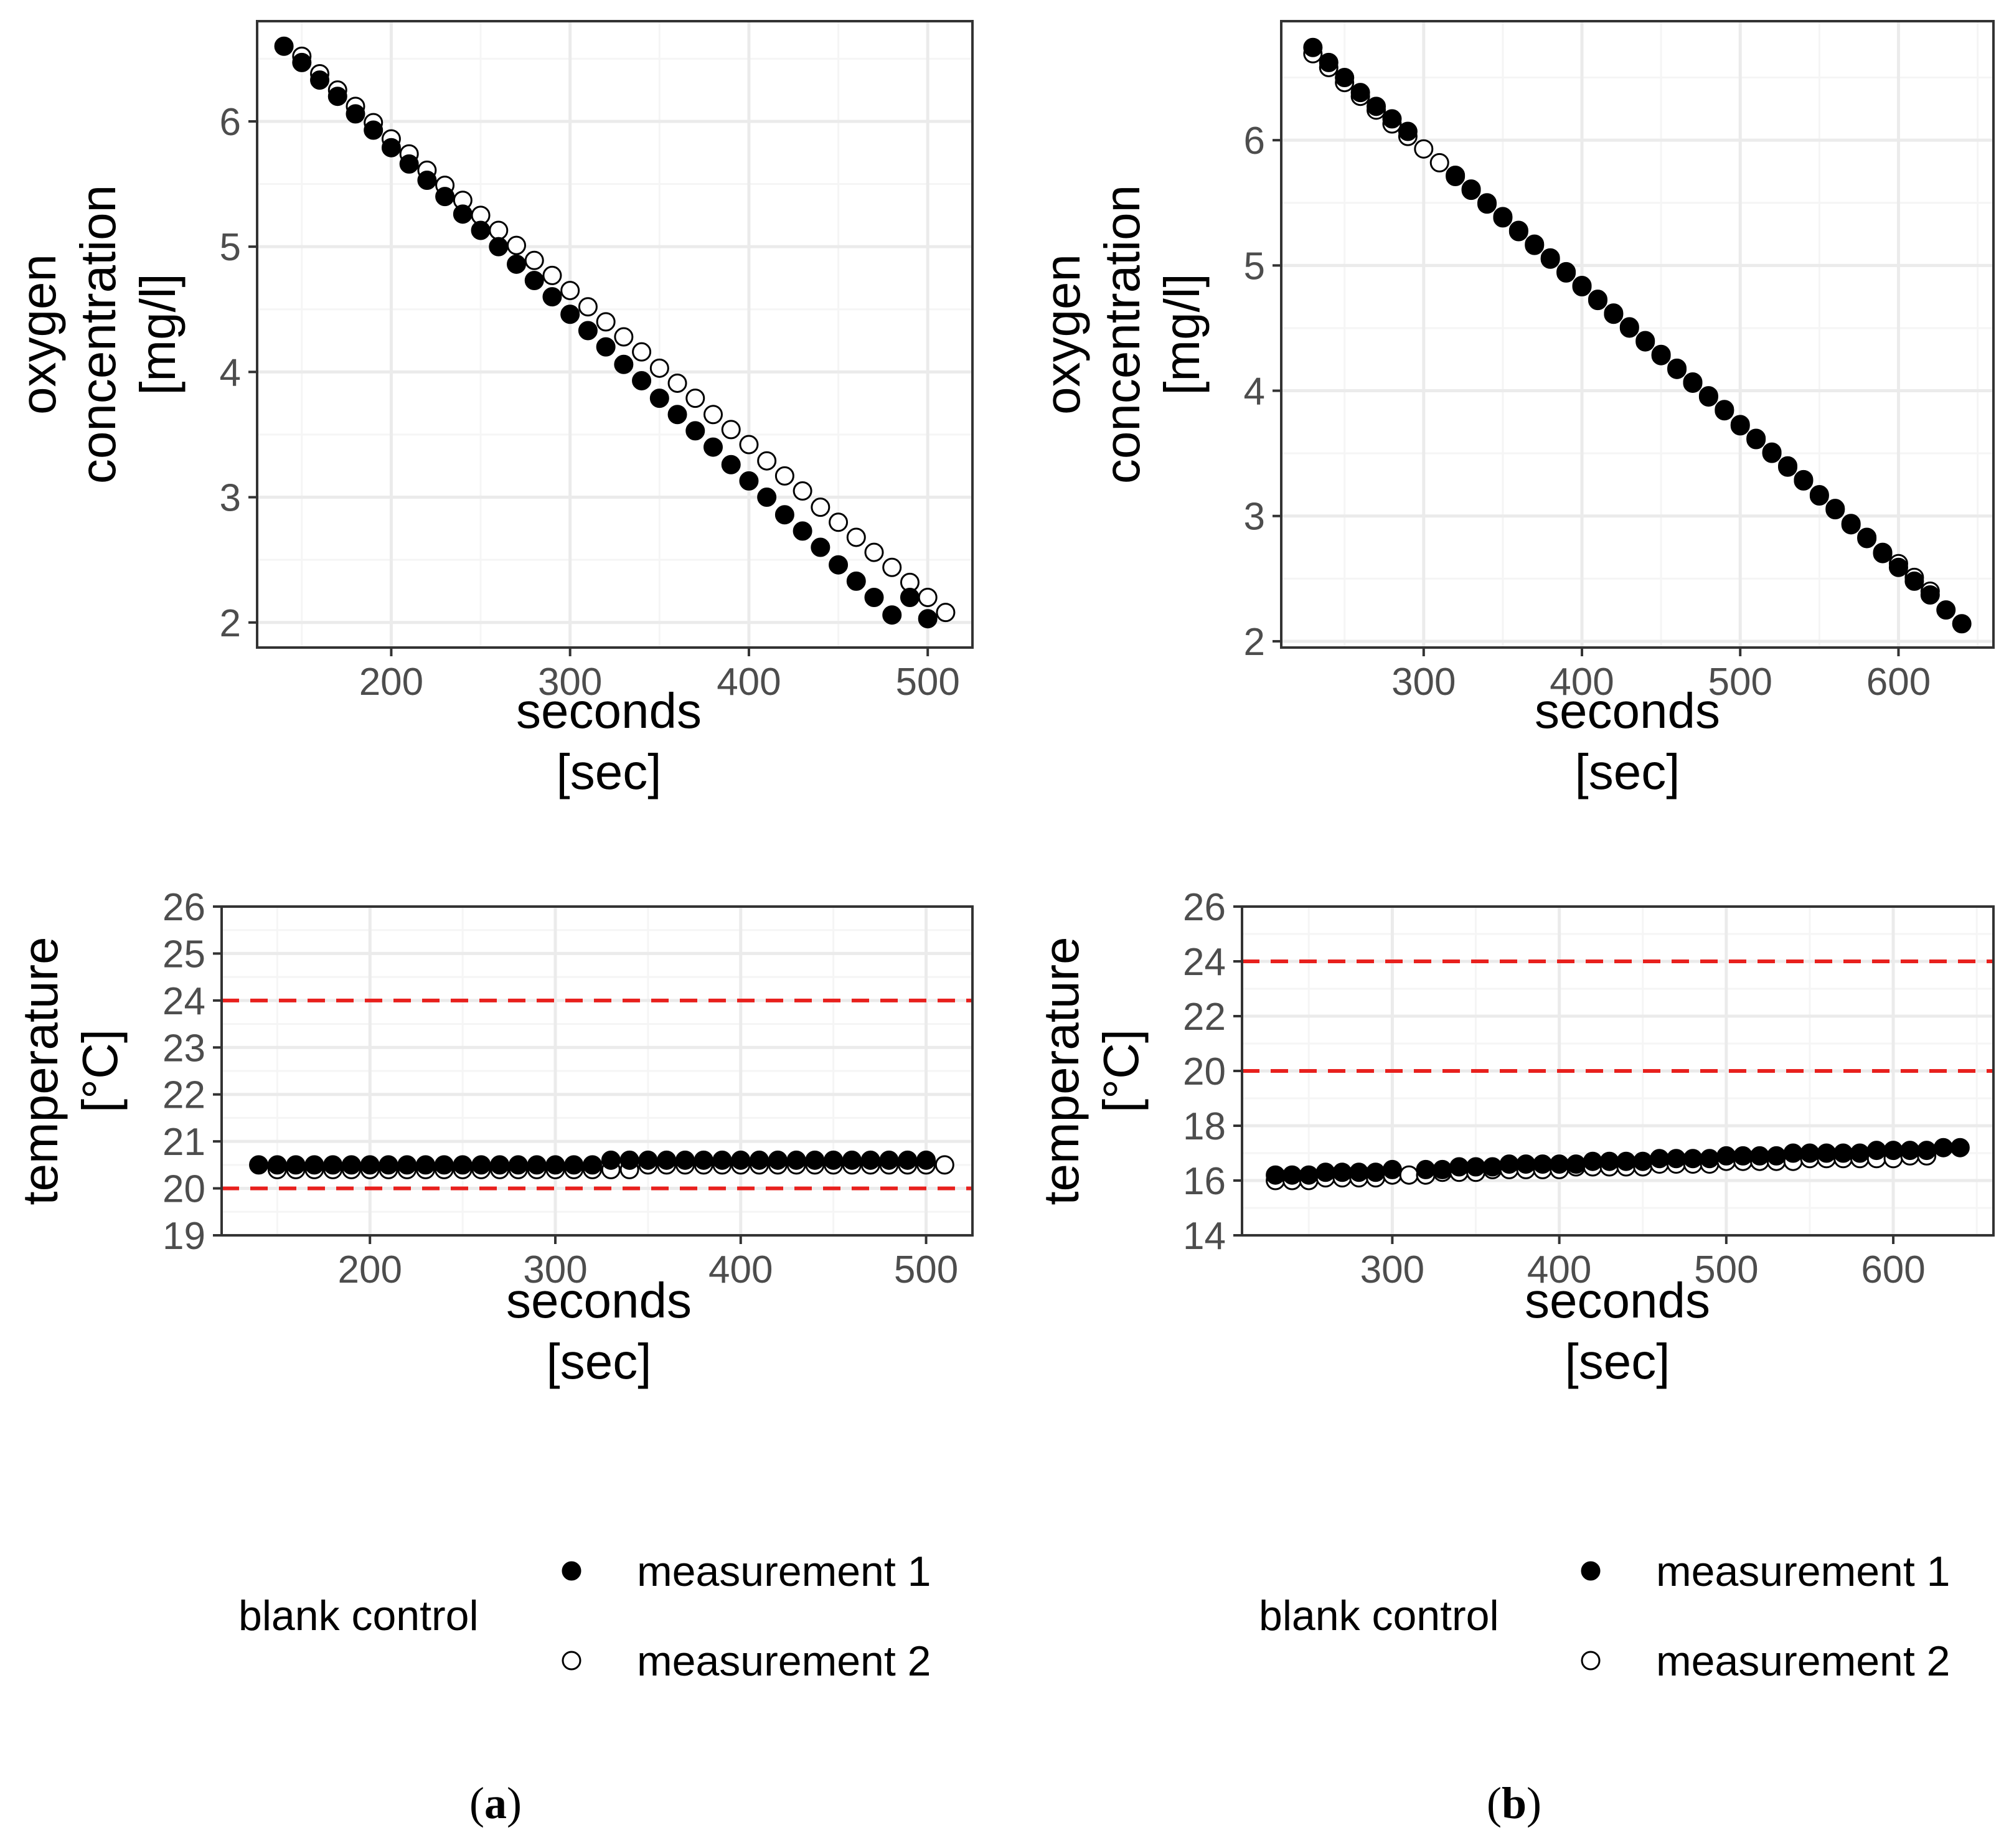 This screenshot has width=2014, height=1848. Describe the element at coordinates (1254, 266) in the screenshot. I see `y-tick-label: 5` at that location.